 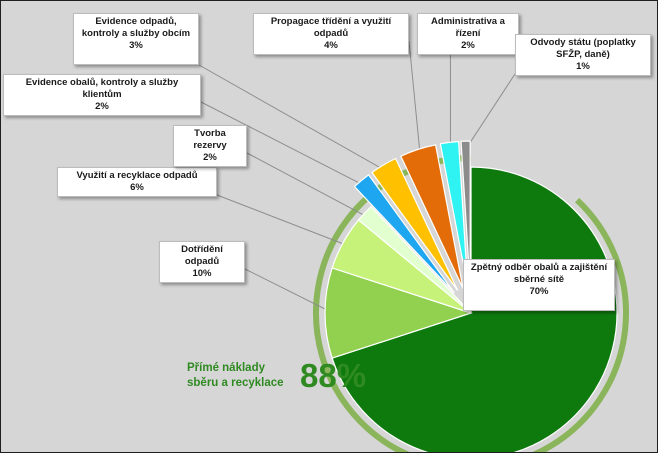 I want to click on slice-label-percent: 70%, so click(x=539, y=291).